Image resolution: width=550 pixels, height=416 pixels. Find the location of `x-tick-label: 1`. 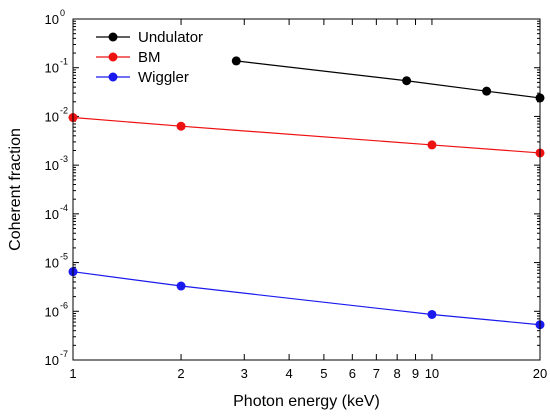

x-tick-label: 1 is located at coordinates (72, 373).